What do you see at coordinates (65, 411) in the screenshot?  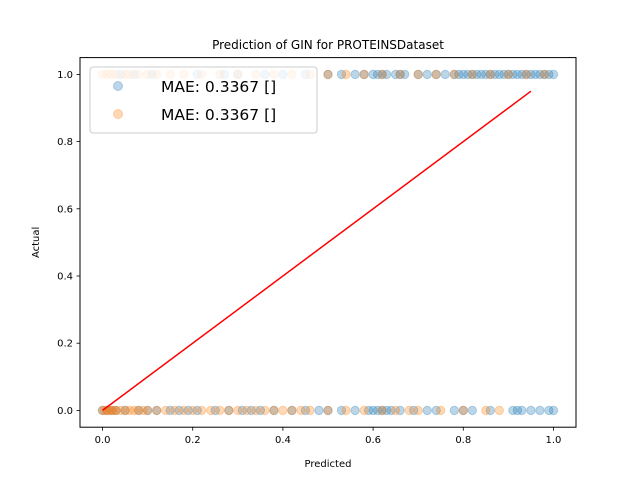 I see `y-tick-label: 0.0` at bounding box center [65, 411].